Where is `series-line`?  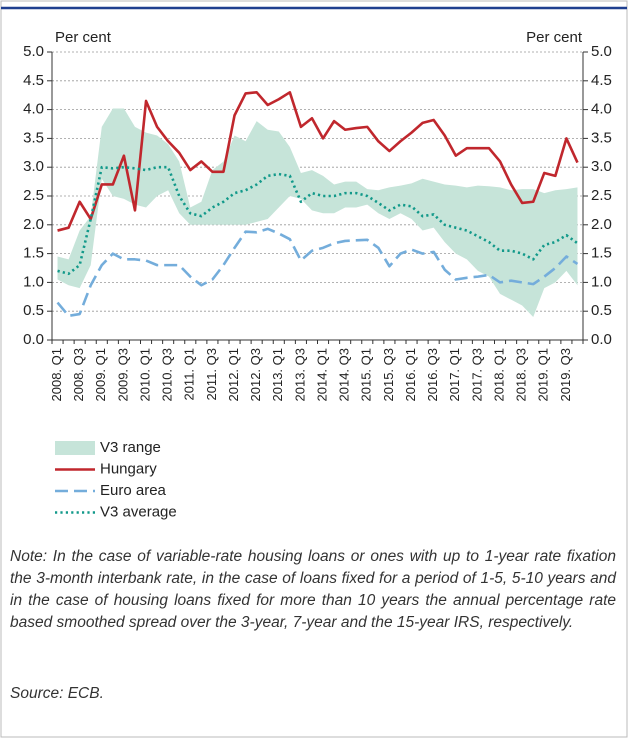
series-line is located at coordinates (318, 220).